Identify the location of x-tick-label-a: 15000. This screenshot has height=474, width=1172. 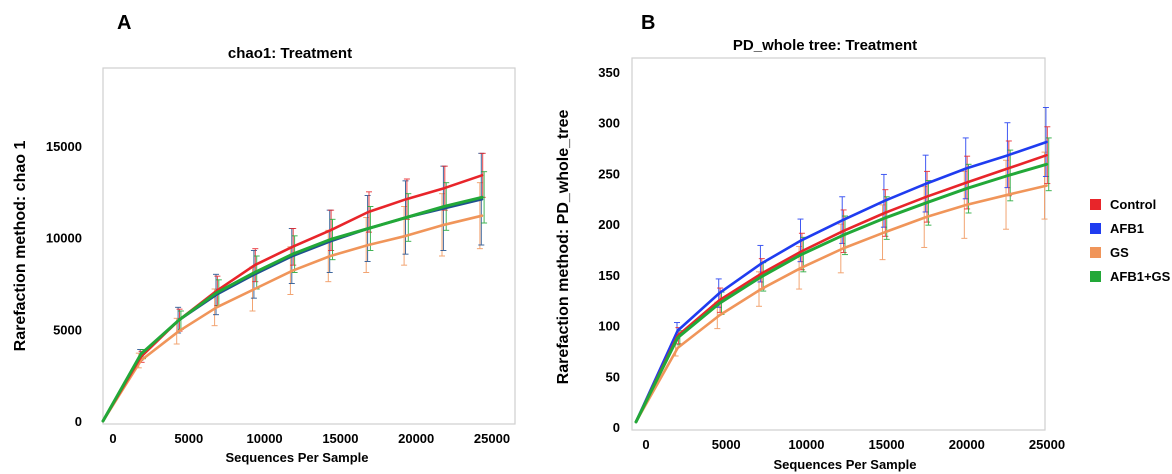
(340, 438).